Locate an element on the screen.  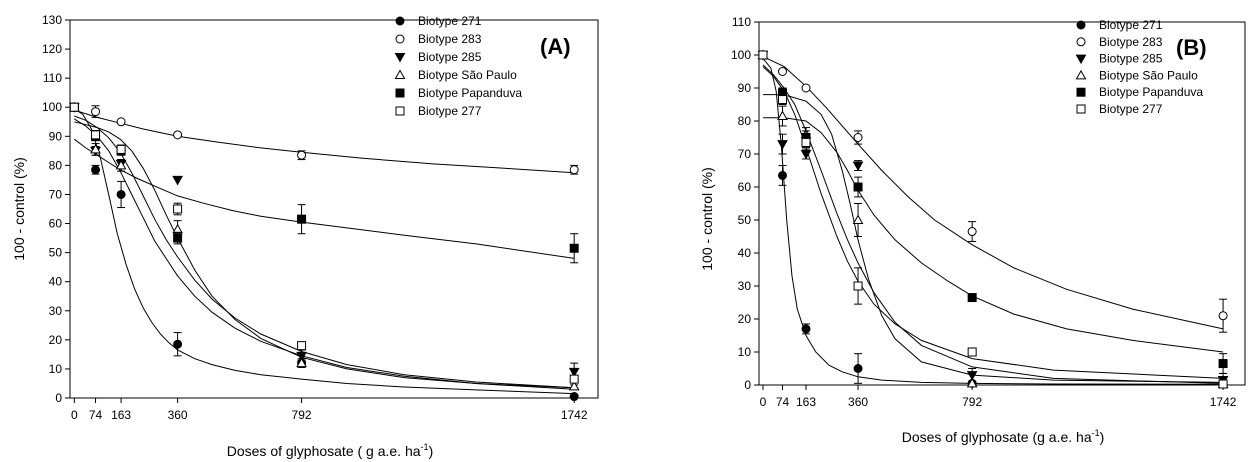
chart-b-legend-label-5: Biotype Papanduva is located at coordinates (1151, 92).